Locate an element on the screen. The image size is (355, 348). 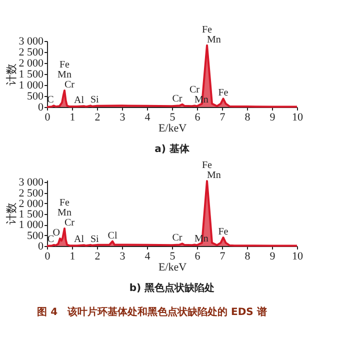
annotation: Cl is located at coordinates (113, 236).